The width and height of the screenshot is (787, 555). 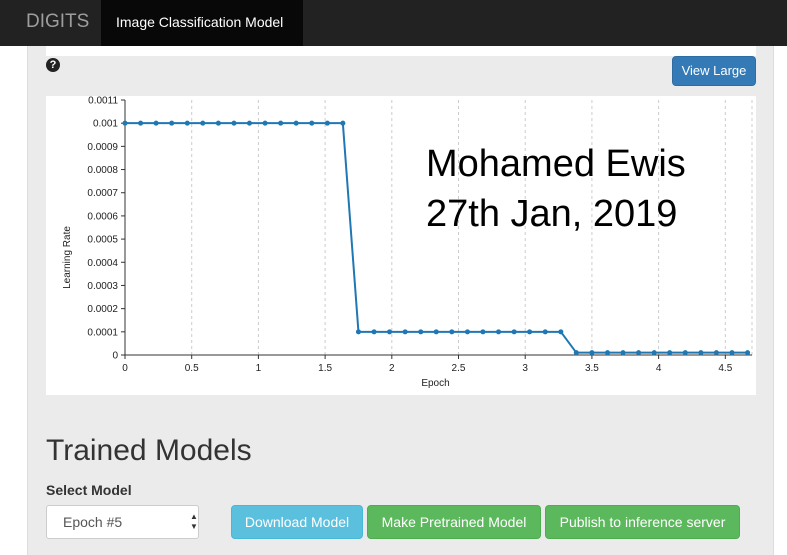 I want to click on x-tick-label: 2, so click(x=392, y=368).